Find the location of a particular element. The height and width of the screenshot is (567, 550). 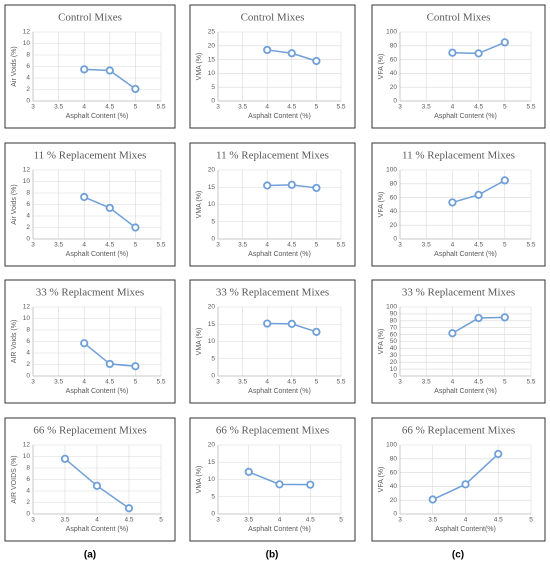

y-axis-label: AIR VOIDS (%) is located at coordinates (14, 479).